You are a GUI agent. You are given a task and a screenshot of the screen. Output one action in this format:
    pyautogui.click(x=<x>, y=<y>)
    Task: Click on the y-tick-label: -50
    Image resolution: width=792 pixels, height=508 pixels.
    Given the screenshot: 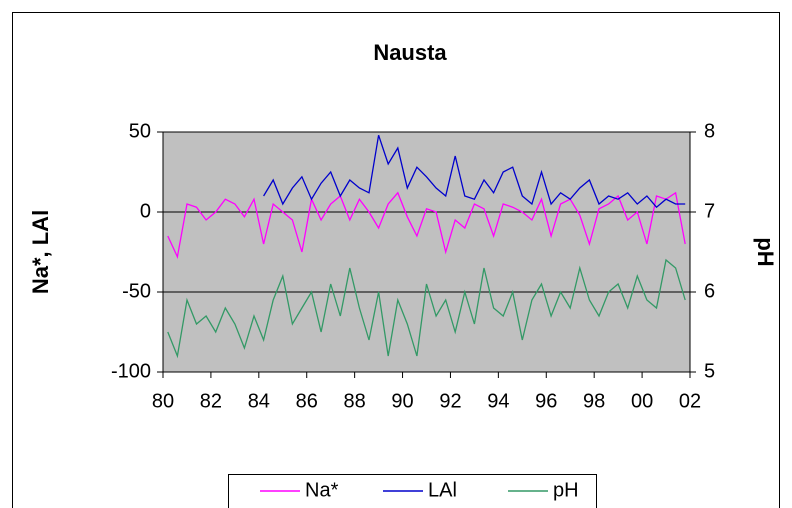 What is the action you would take?
    pyautogui.click(x=136, y=291)
    